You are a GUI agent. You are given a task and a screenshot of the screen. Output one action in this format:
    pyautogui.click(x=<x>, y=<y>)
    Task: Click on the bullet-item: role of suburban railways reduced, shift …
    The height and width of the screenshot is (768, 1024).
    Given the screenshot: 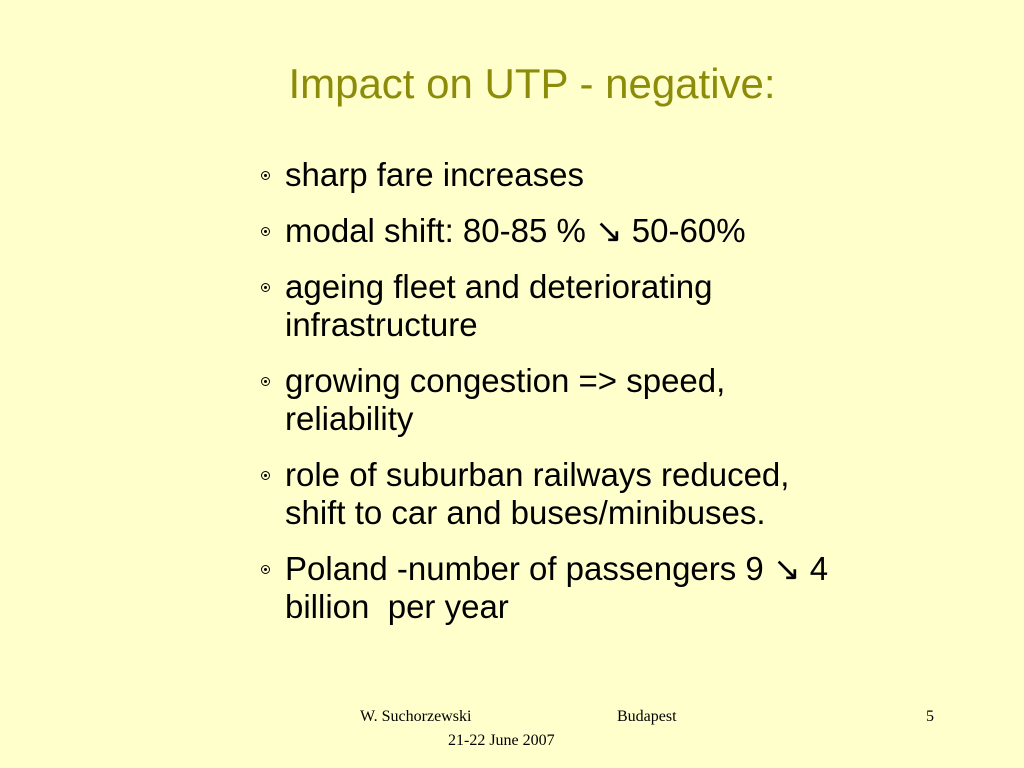 What is the action you would take?
    pyautogui.click(x=628, y=494)
    